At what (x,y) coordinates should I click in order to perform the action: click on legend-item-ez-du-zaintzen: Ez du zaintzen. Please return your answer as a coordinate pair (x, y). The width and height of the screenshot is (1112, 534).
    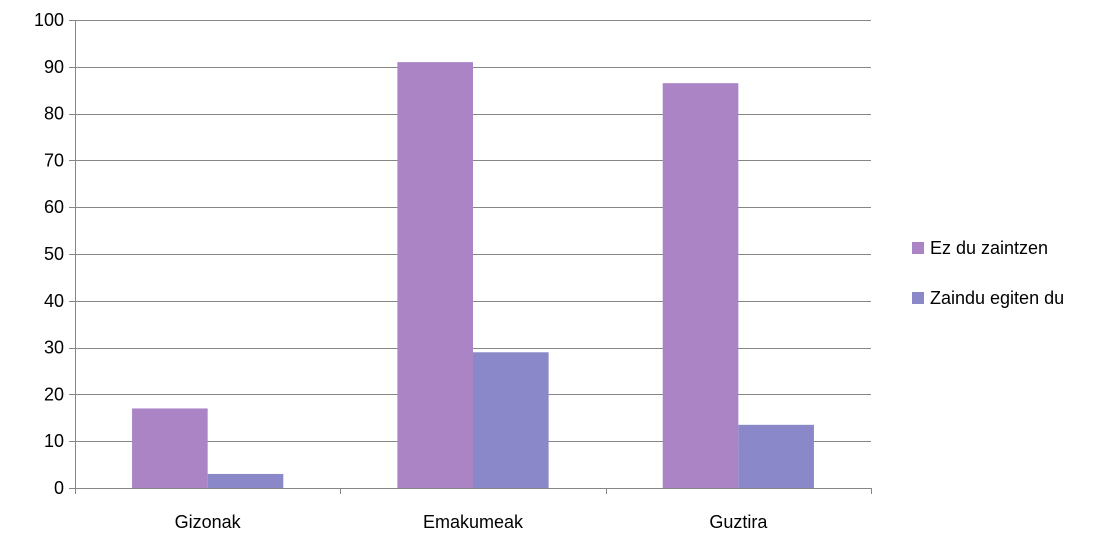
    Looking at the image, I should click on (1012, 248).